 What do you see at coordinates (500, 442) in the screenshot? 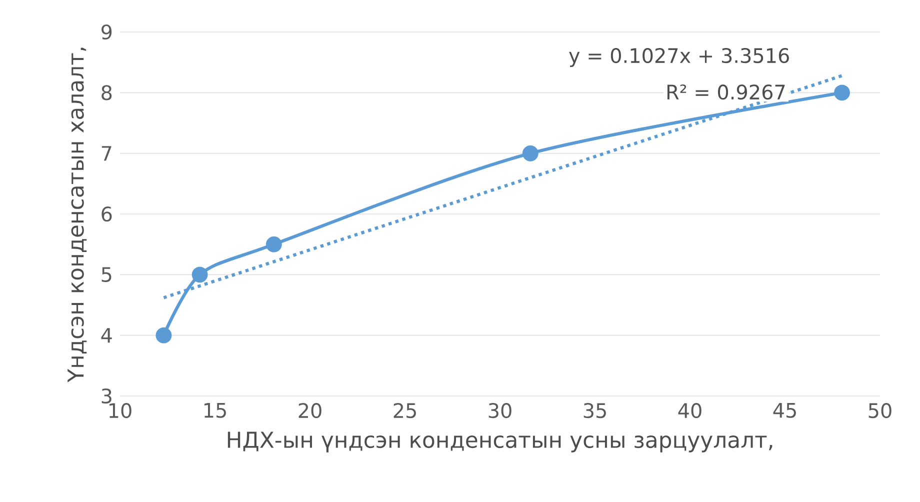
I see `x-axis-title: НДХ-ын үндсэн конденсатын усны зарцуулалт,` at bounding box center [500, 442].